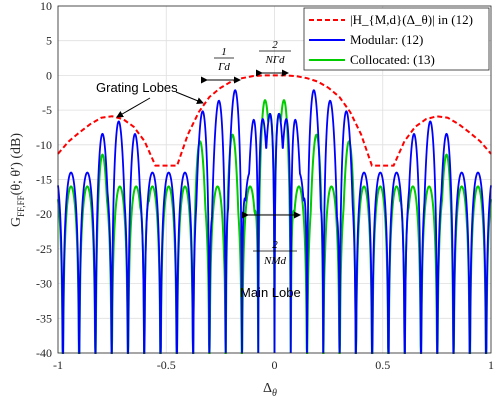 Image resolution: width=496 pixels, height=404 pixels. Describe the element at coordinates (274, 393) in the screenshot. I see `x-axis-label-sub: θ` at that location.